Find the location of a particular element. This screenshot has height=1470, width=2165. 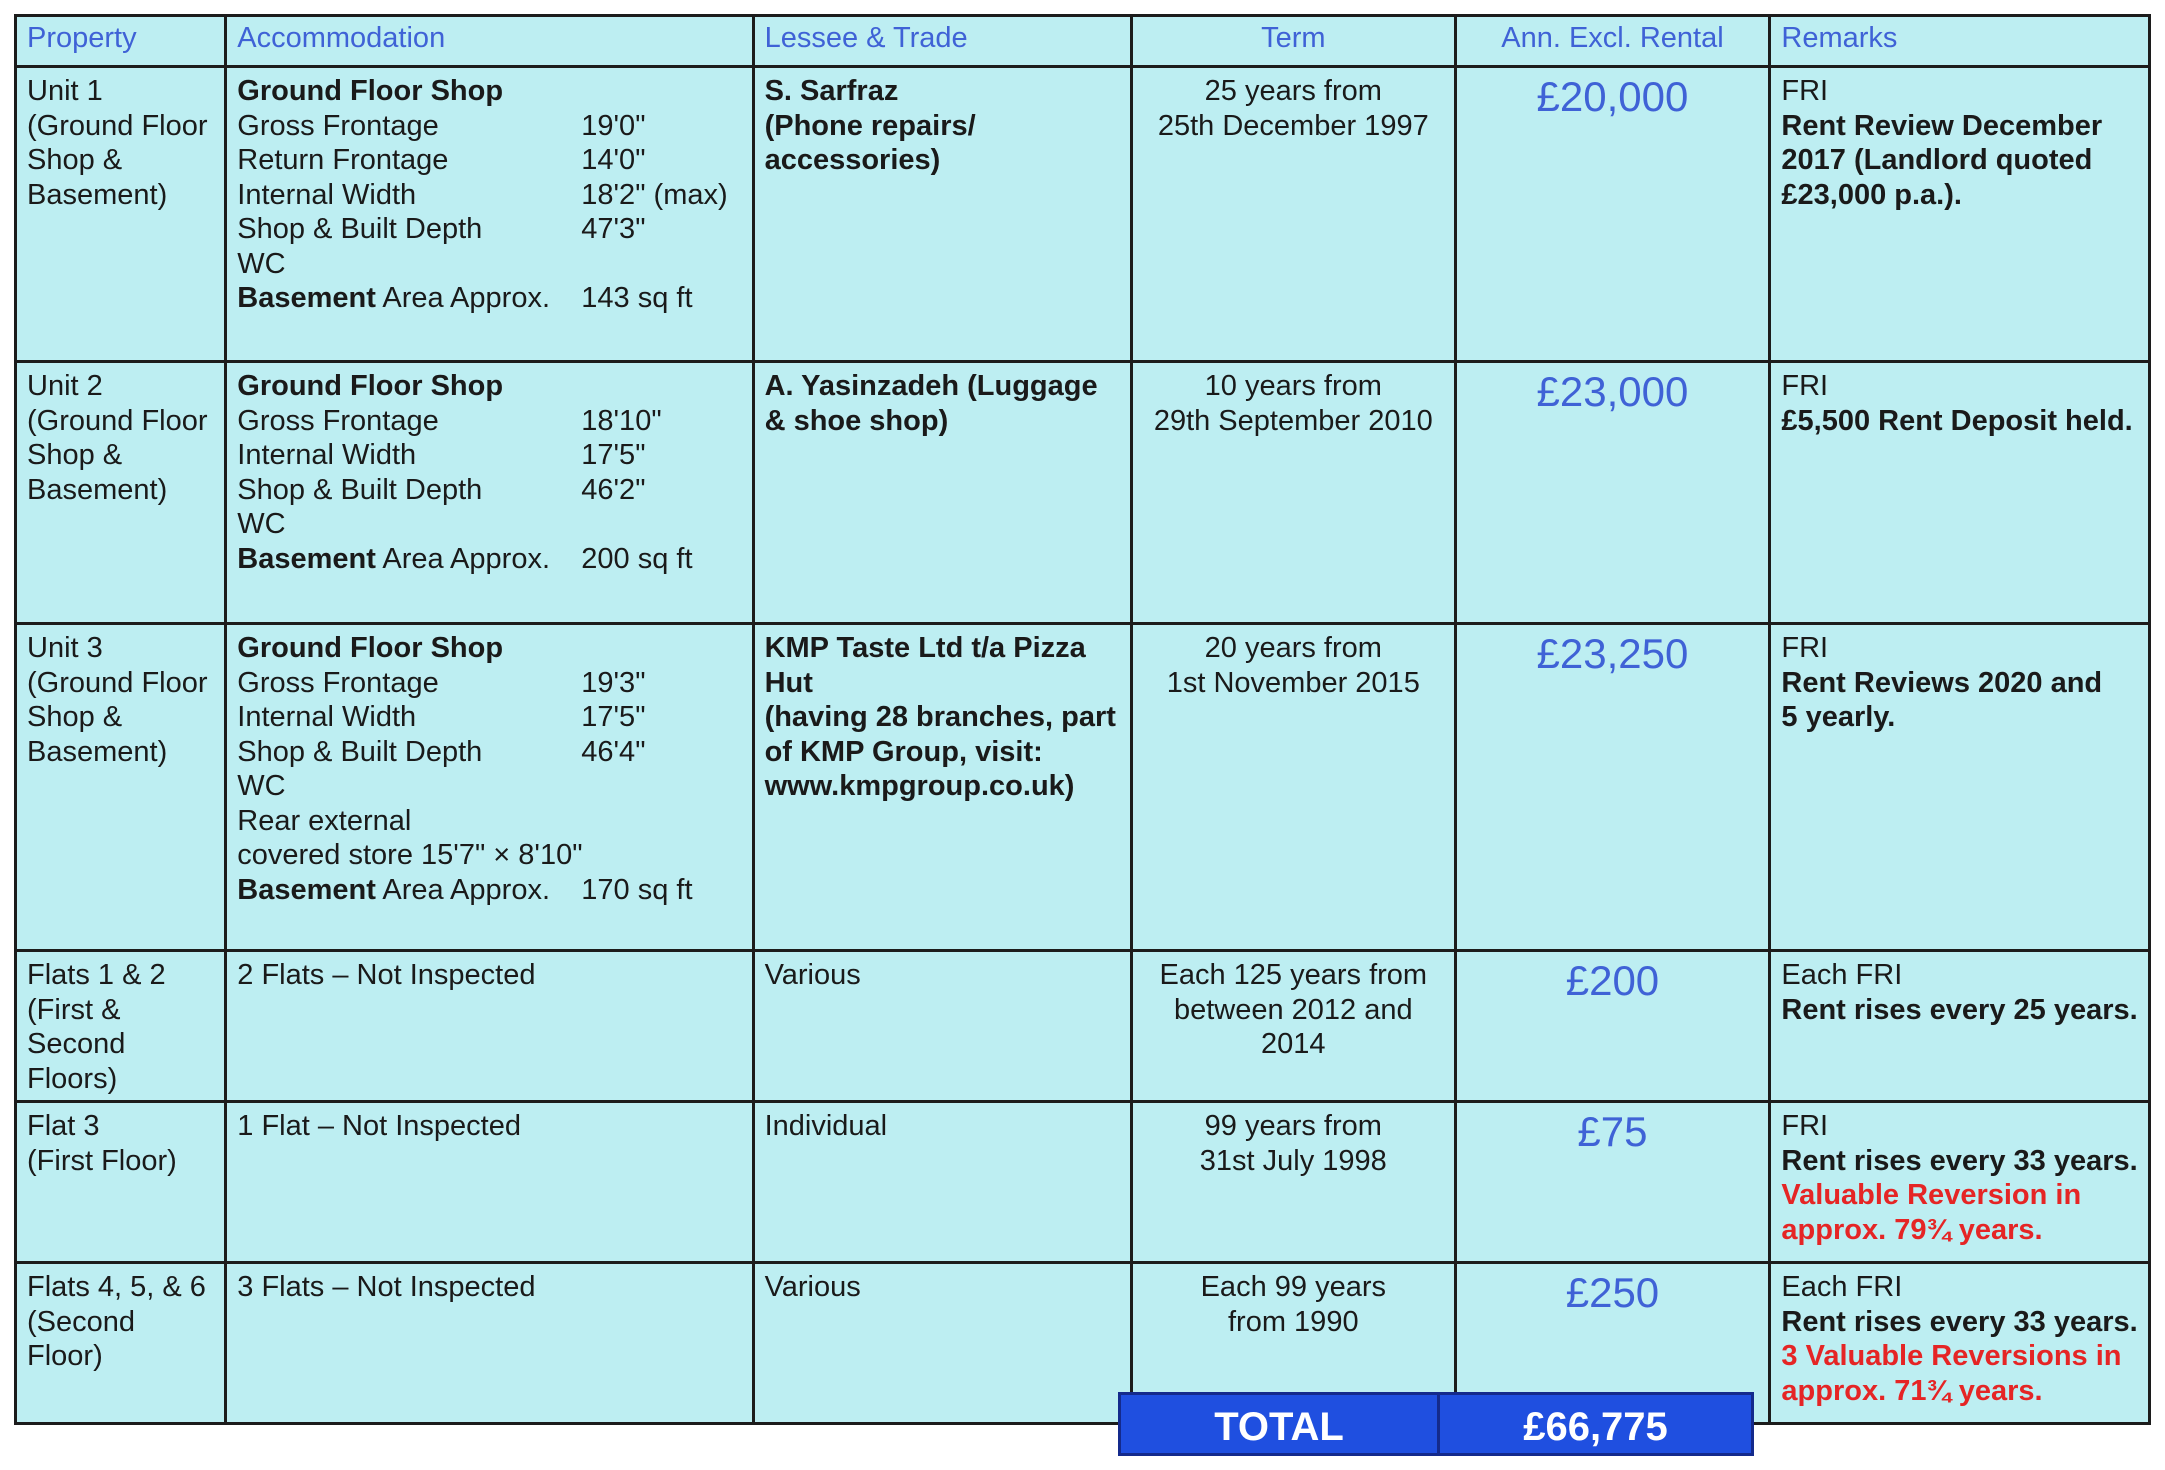

accommodation-line: Shop & Built Depth 47'3" is located at coordinates (489, 229).